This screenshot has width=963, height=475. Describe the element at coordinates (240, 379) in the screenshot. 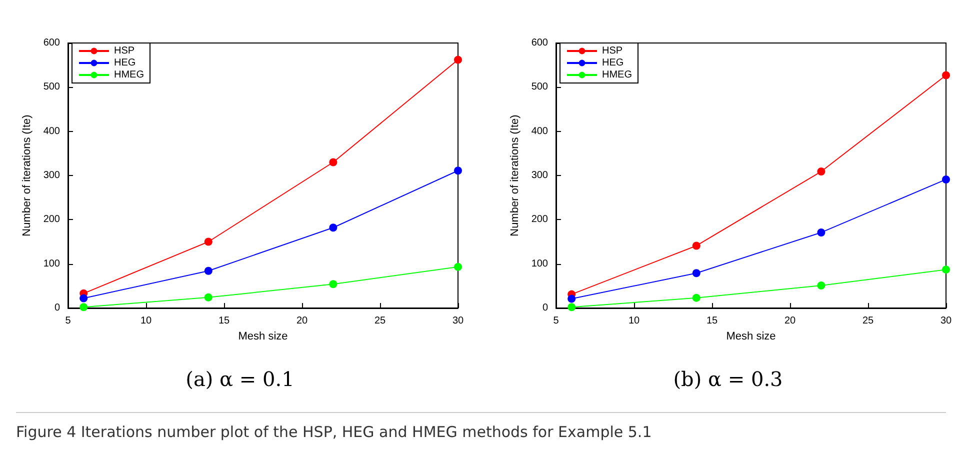

I see `text: (a) α = 0.1` at that location.